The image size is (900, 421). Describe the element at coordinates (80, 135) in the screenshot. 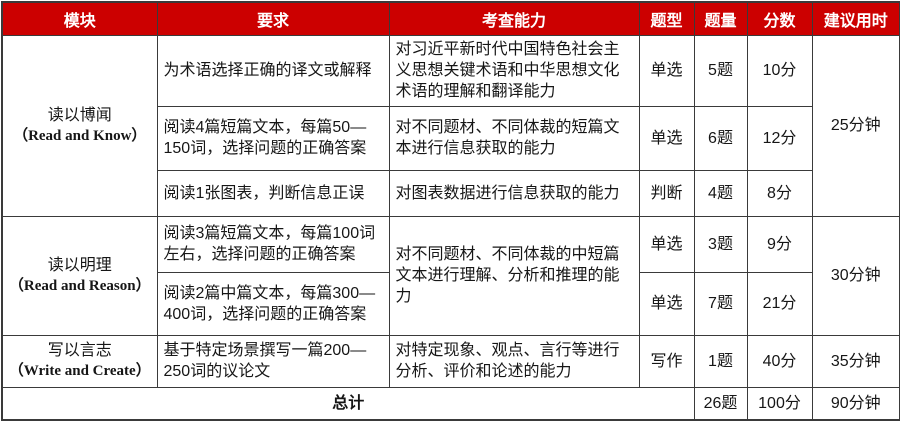

I see `module-name-en: （Read and Know）` at that location.